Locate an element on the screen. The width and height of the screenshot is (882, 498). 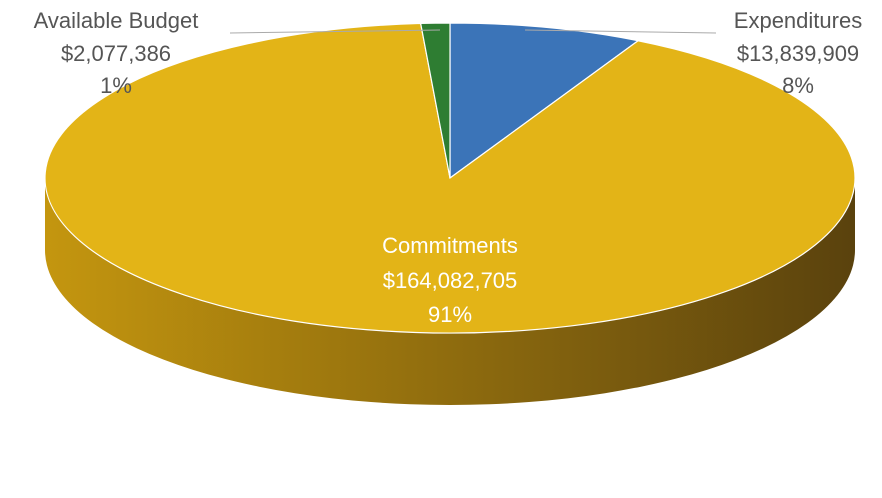
label-available-budget-name: Available Budget is located at coordinates (116, 20).